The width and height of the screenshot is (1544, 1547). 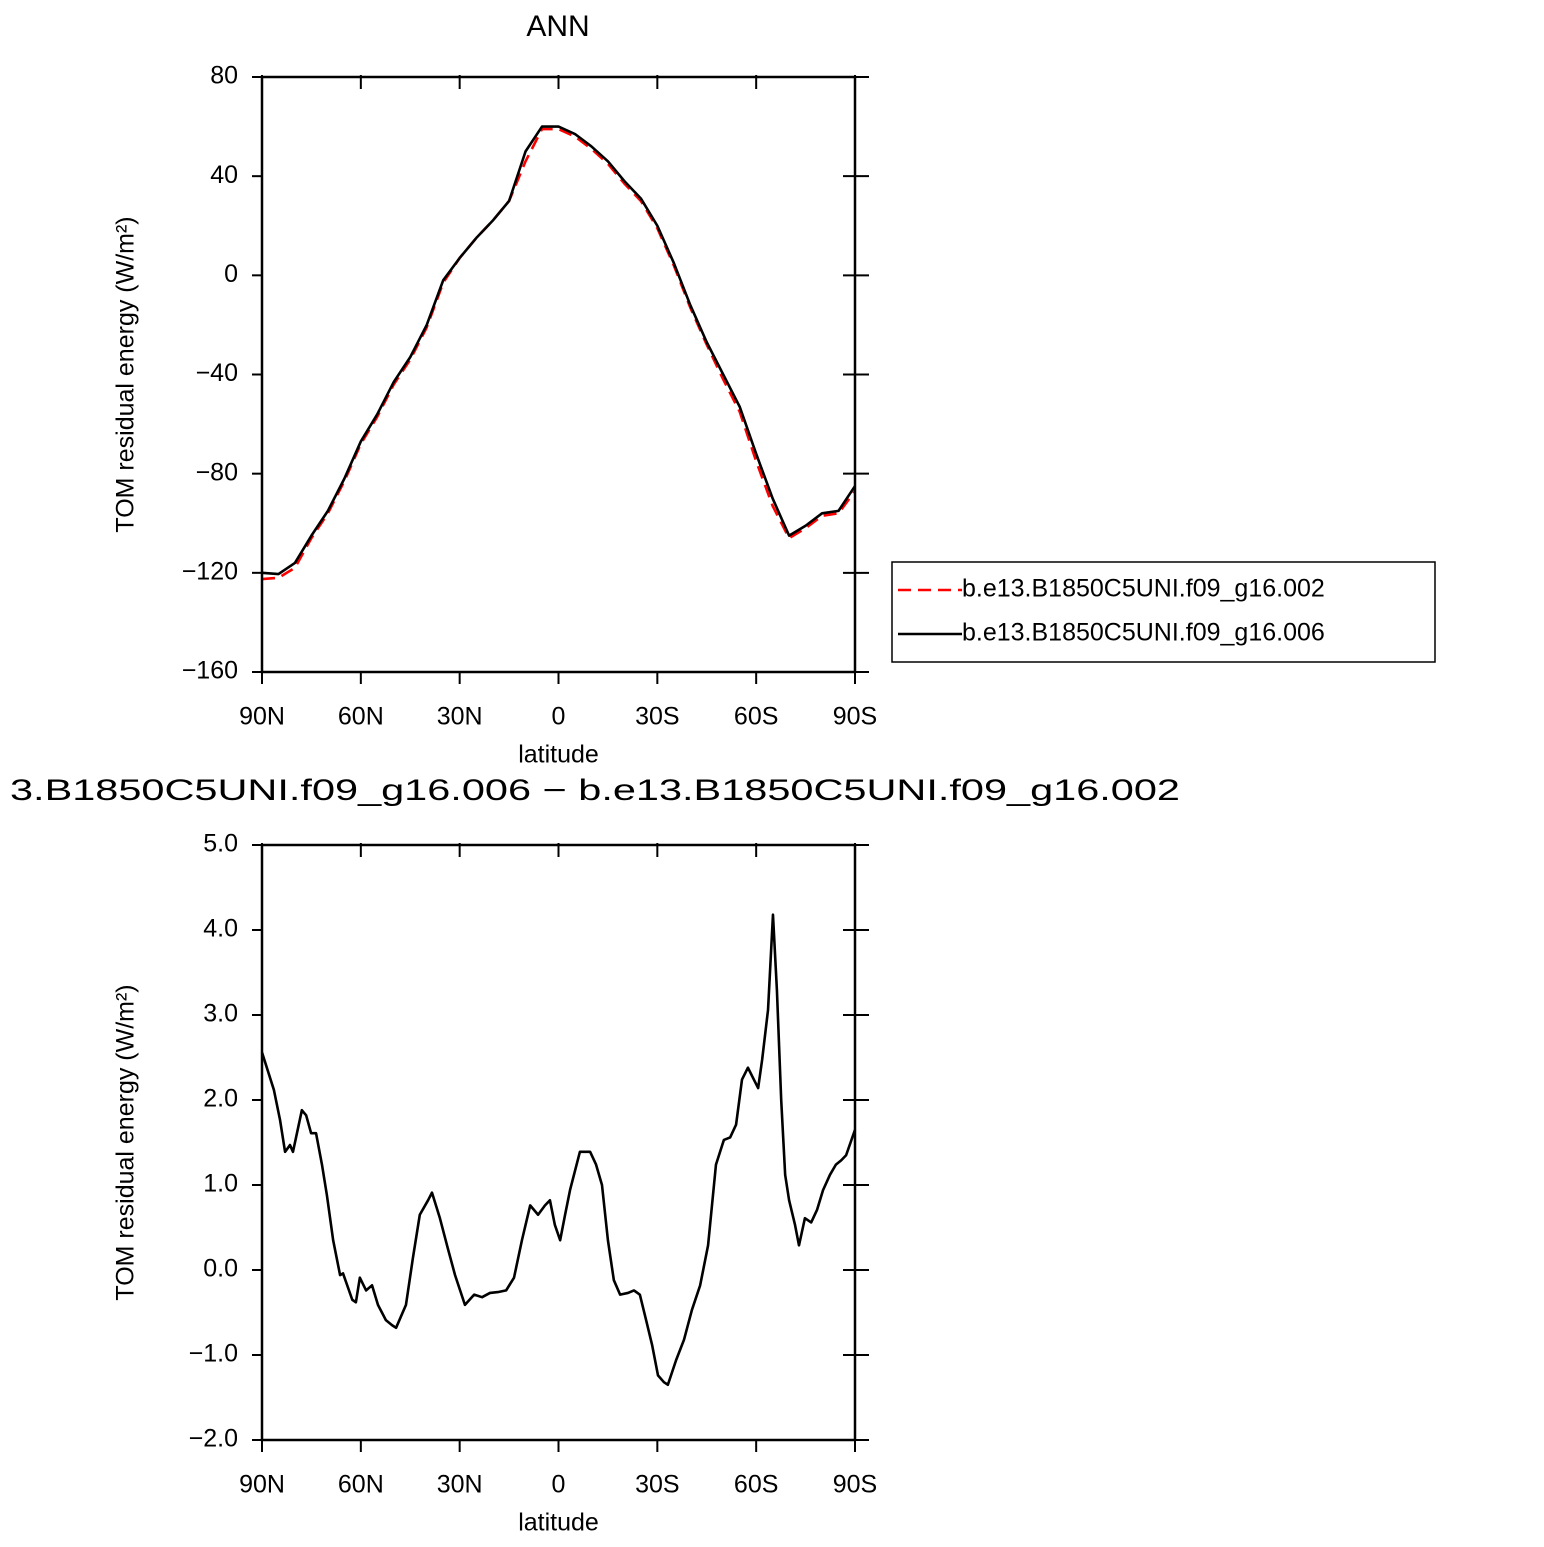 What do you see at coordinates (210, 671) in the screenshot?
I see `y-tick-label: −160` at bounding box center [210, 671].